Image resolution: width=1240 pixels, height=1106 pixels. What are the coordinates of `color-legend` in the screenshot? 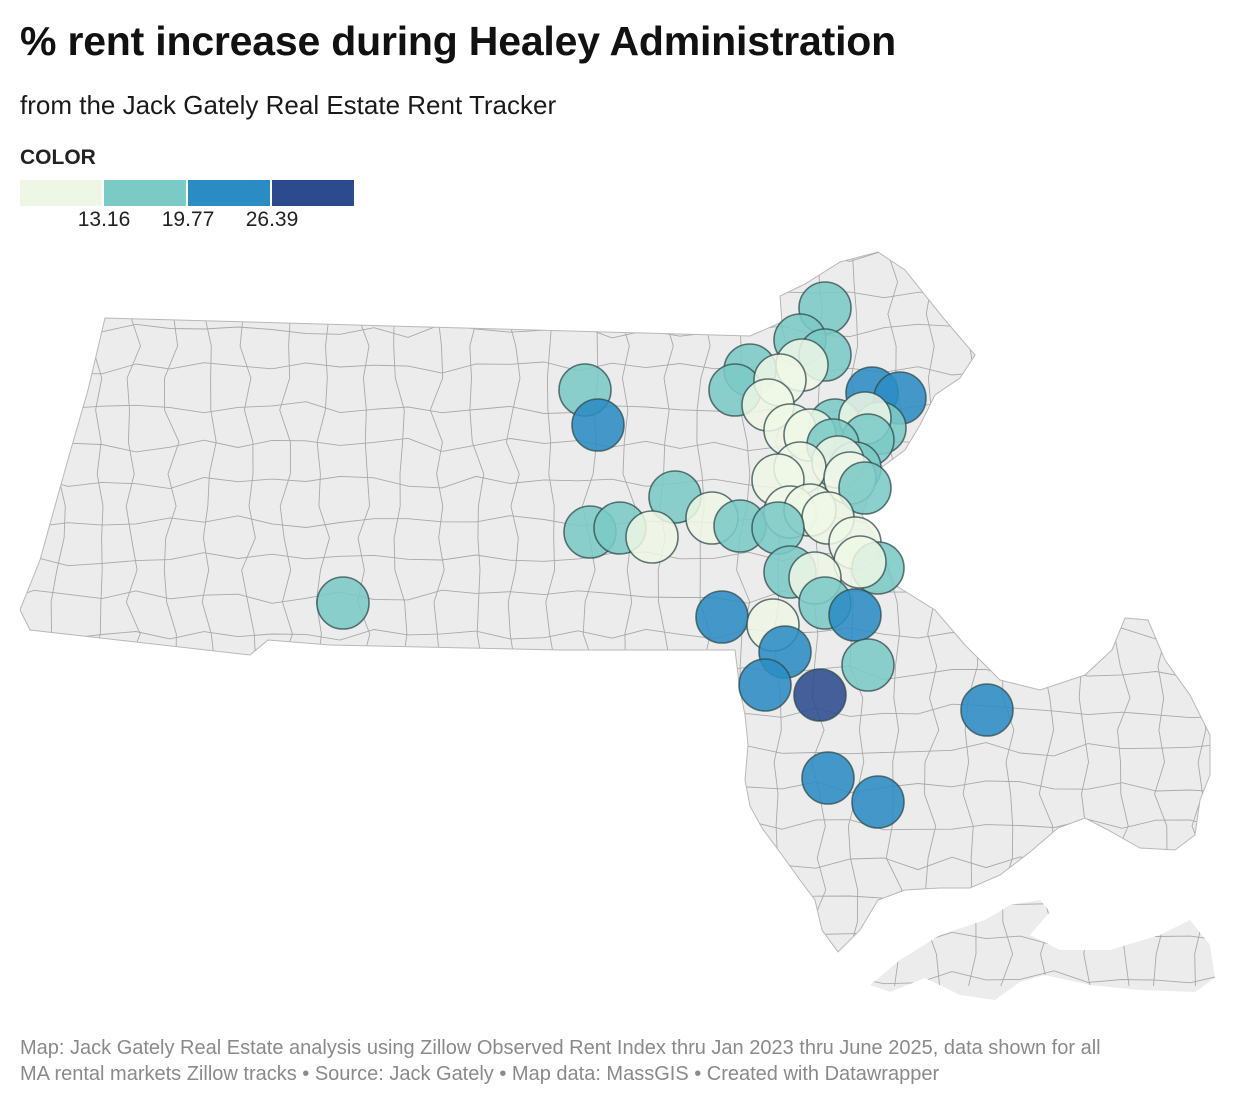 It's located at (187, 193).